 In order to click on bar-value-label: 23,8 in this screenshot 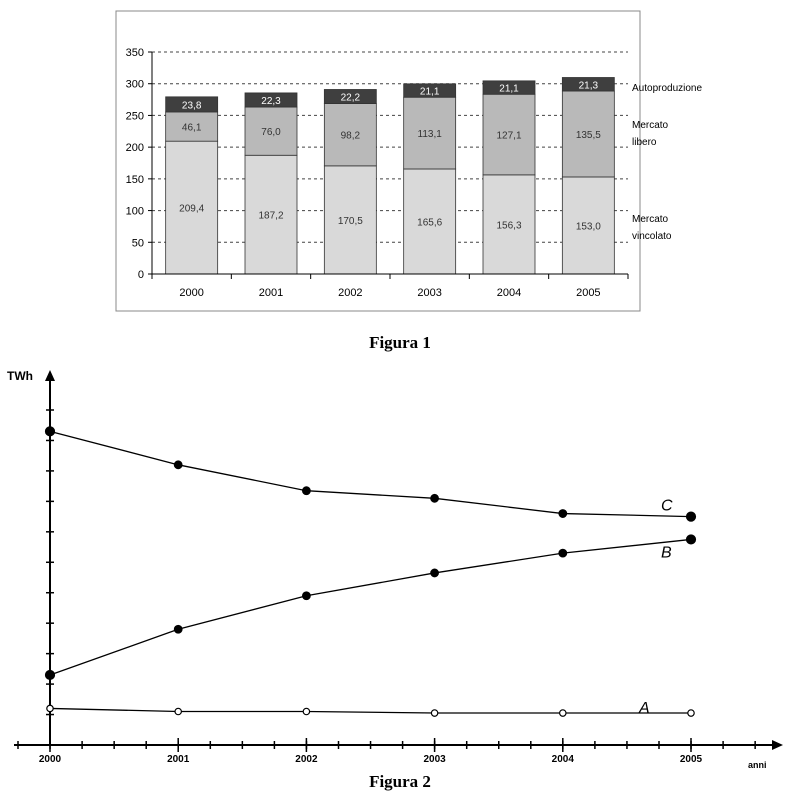, I will do `click(192, 105)`.